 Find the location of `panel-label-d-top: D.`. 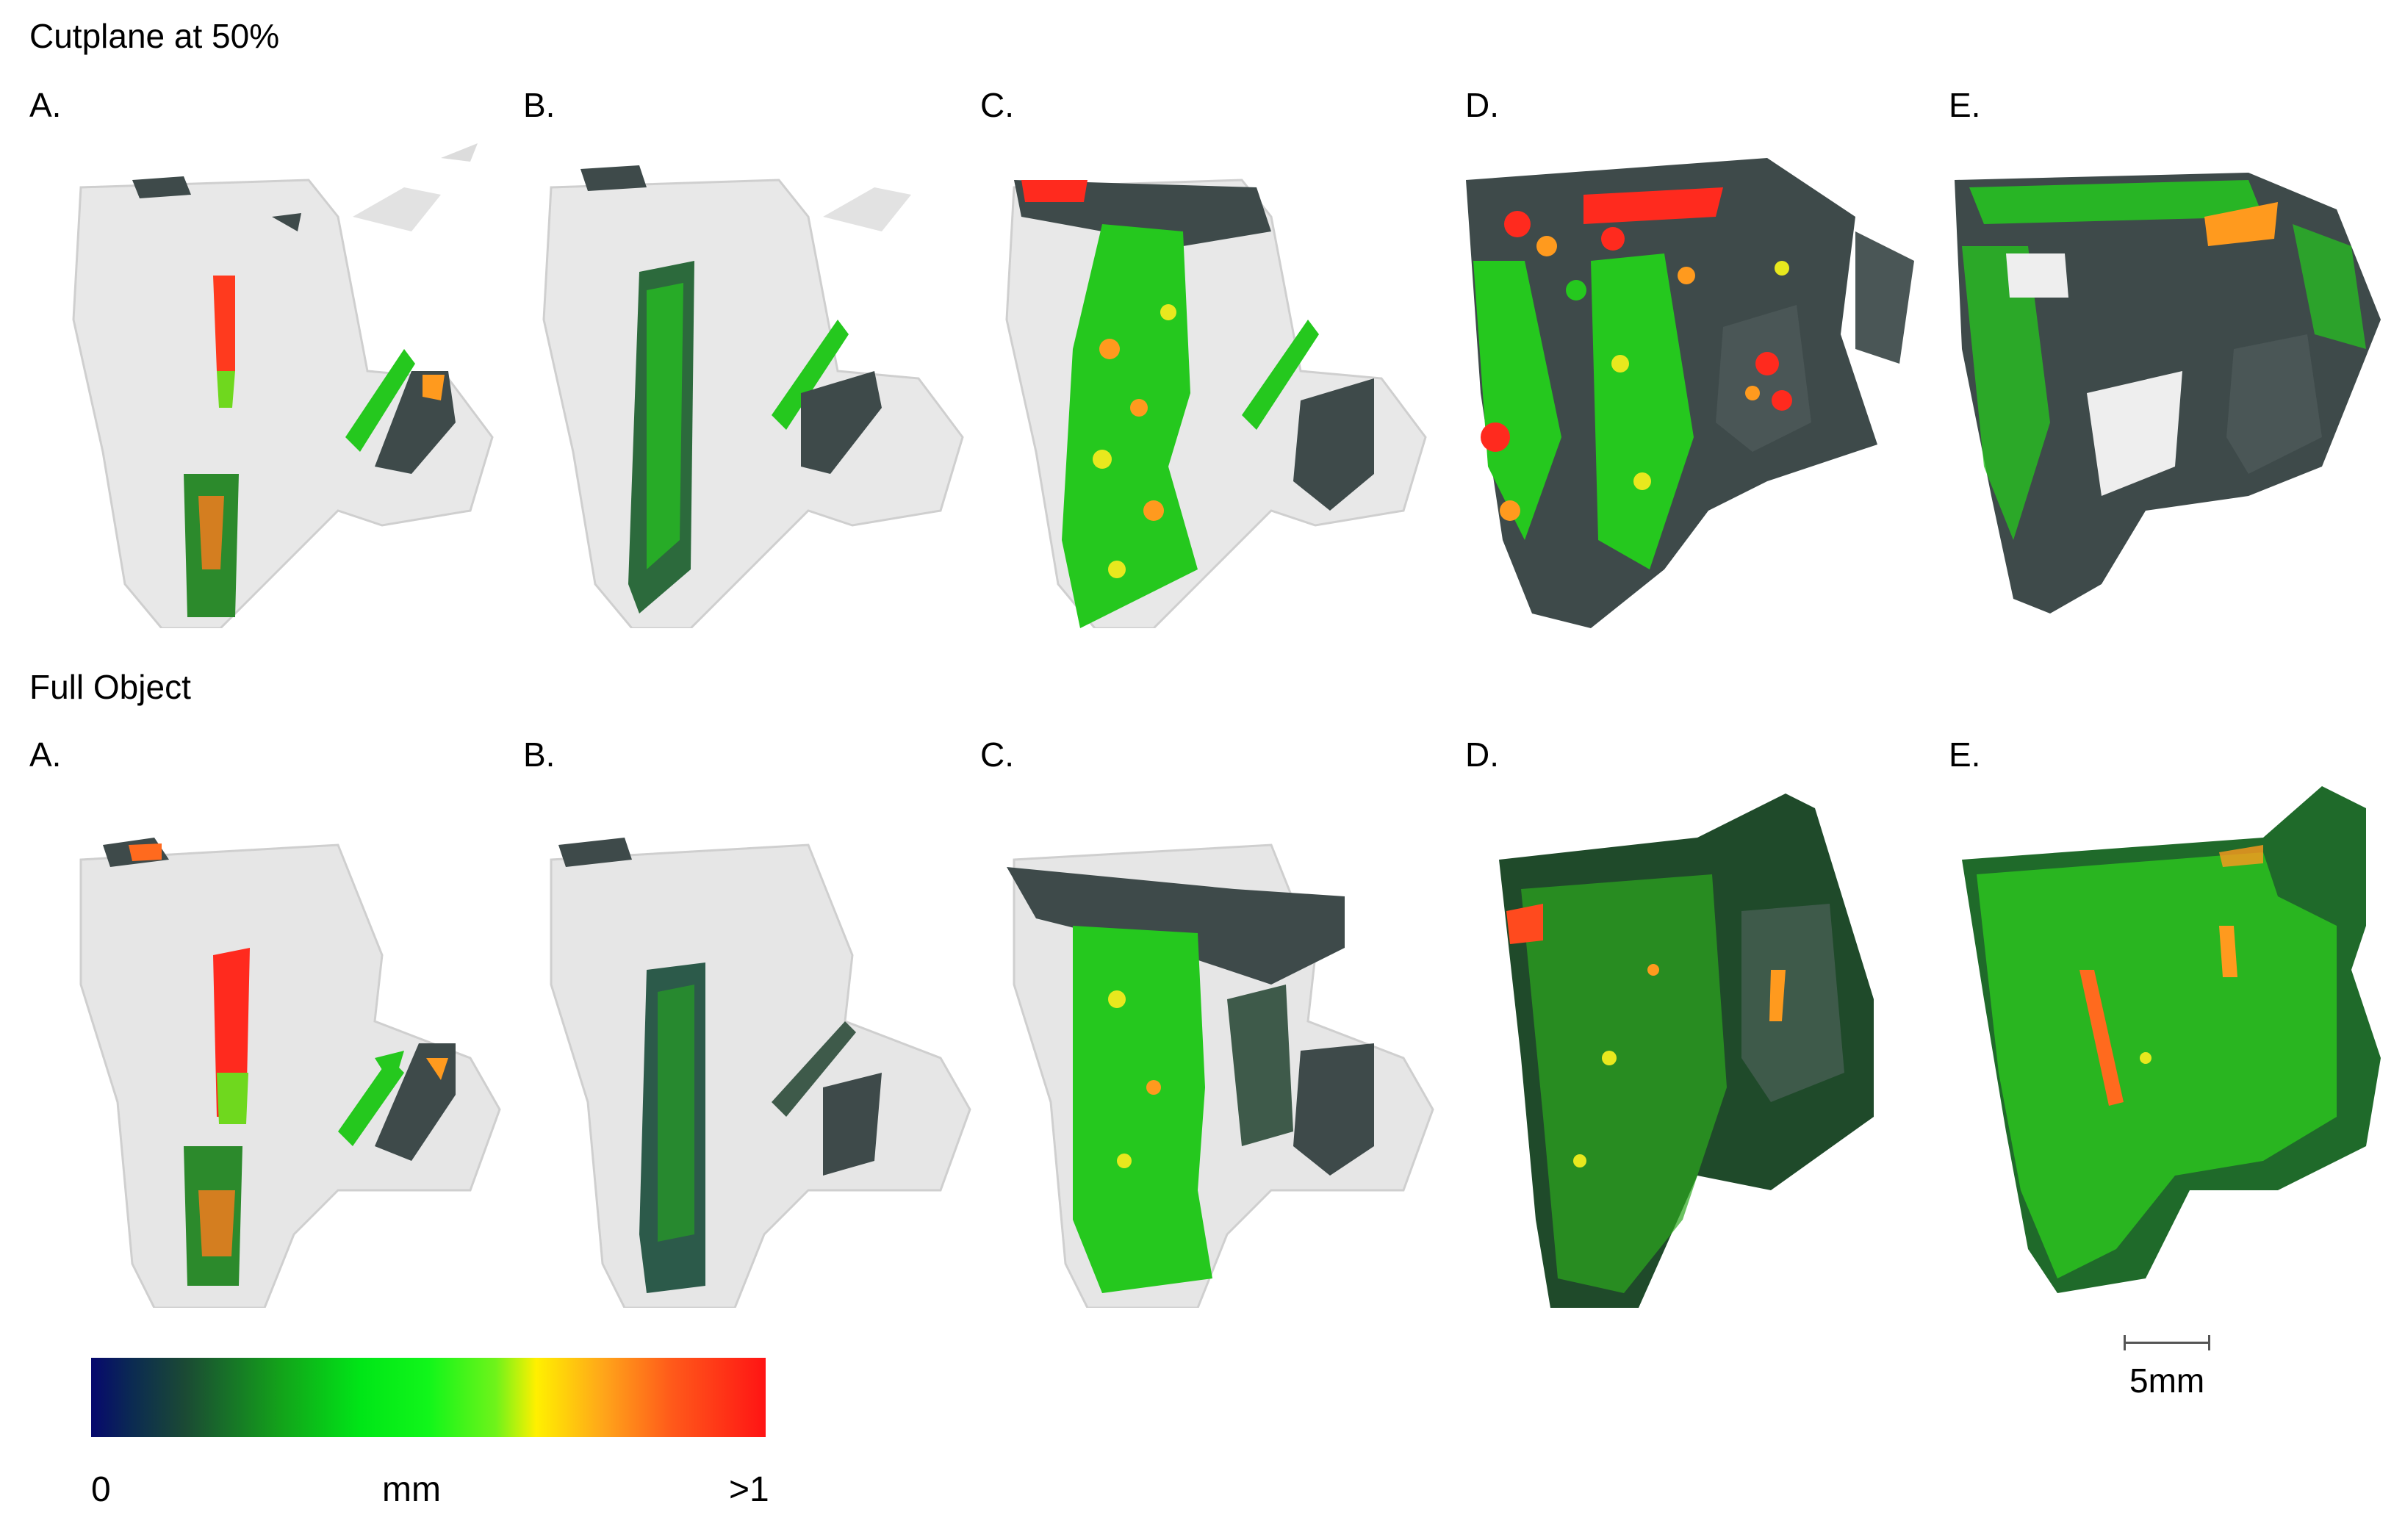

panel-label-d-top: D. is located at coordinates (1482, 105).